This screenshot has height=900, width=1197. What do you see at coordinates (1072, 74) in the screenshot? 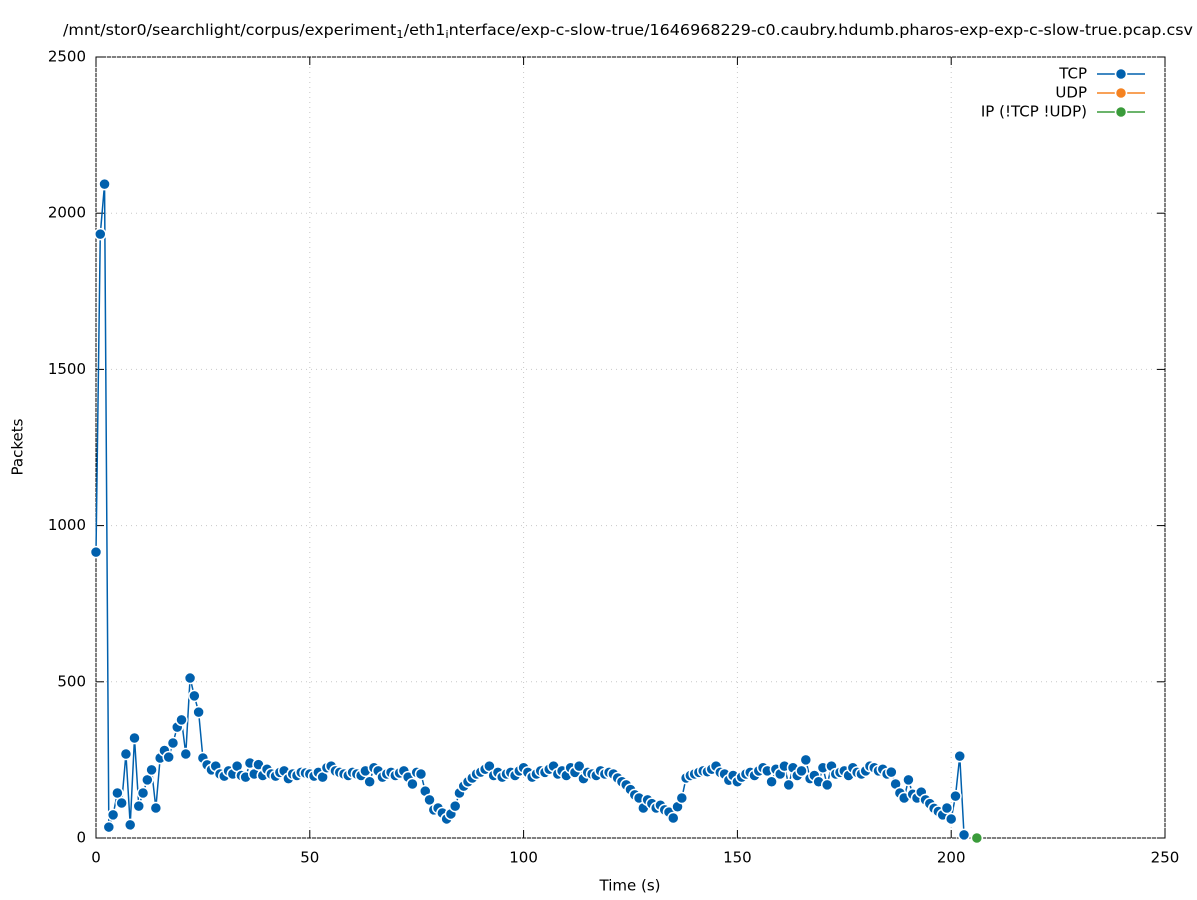
I see `legend-label: TCP` at bounding box center [1072, 74].